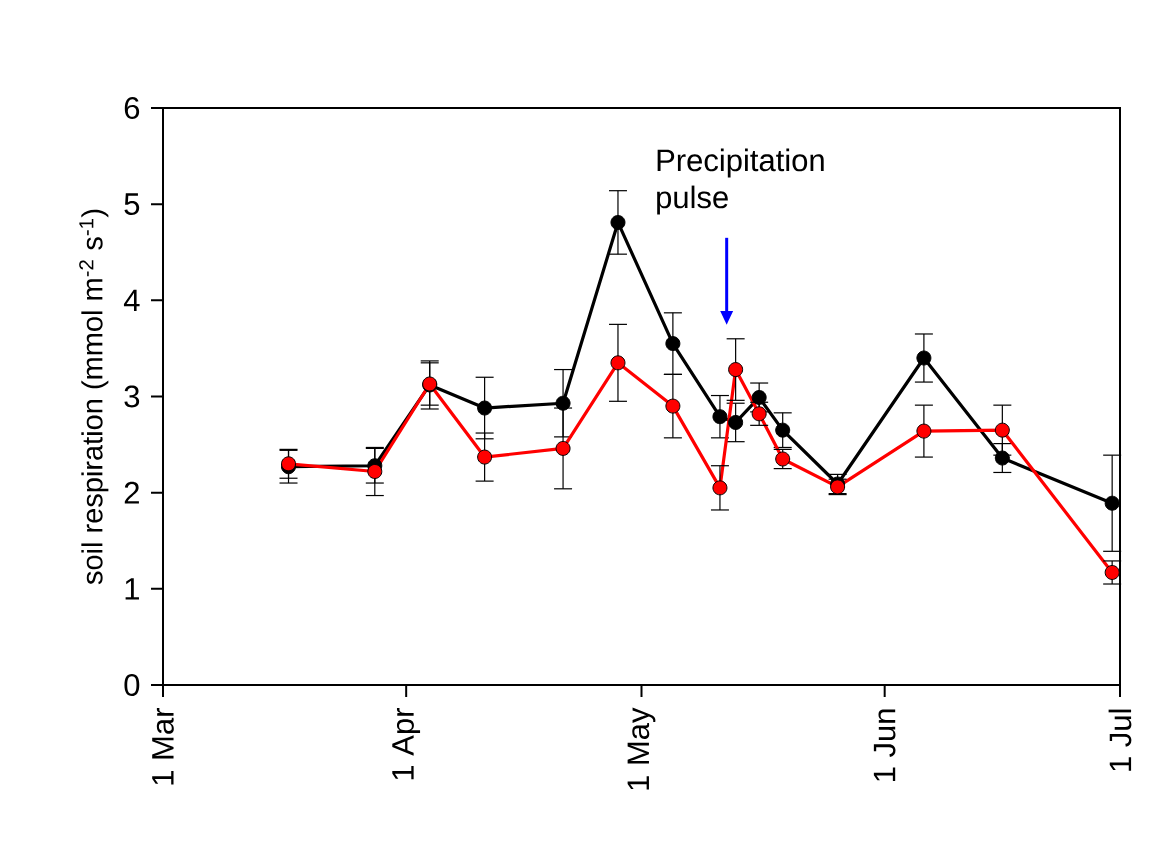  What do you see at coordinates (132, 108) in the screenshot?
I see `y-tick-label: 6` at bounding box center [132, 108].